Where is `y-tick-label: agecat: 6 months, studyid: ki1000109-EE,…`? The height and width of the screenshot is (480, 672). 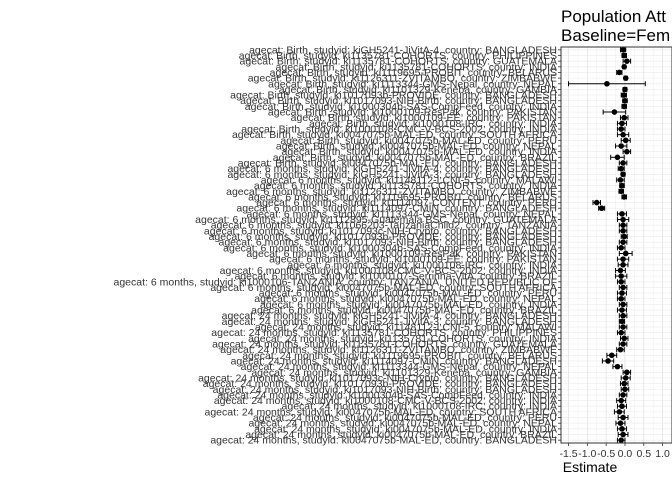
y-tick-label: agecat: 6 months, studyid: ki1000109-EE,… is located at coordinates (413, 260).